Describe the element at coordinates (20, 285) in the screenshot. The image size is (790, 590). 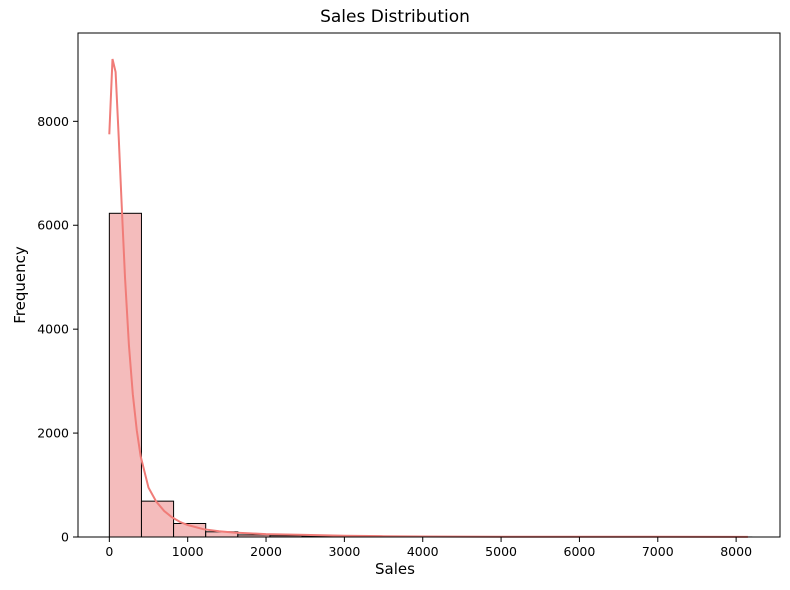
I see `y-axis-label: Frequency` at that location.